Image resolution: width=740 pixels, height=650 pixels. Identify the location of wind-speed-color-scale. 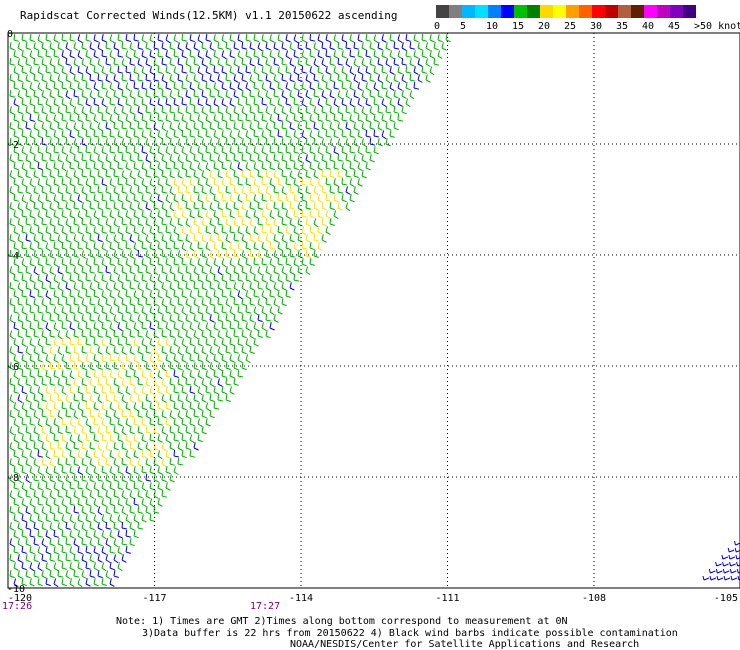
(566, 11).